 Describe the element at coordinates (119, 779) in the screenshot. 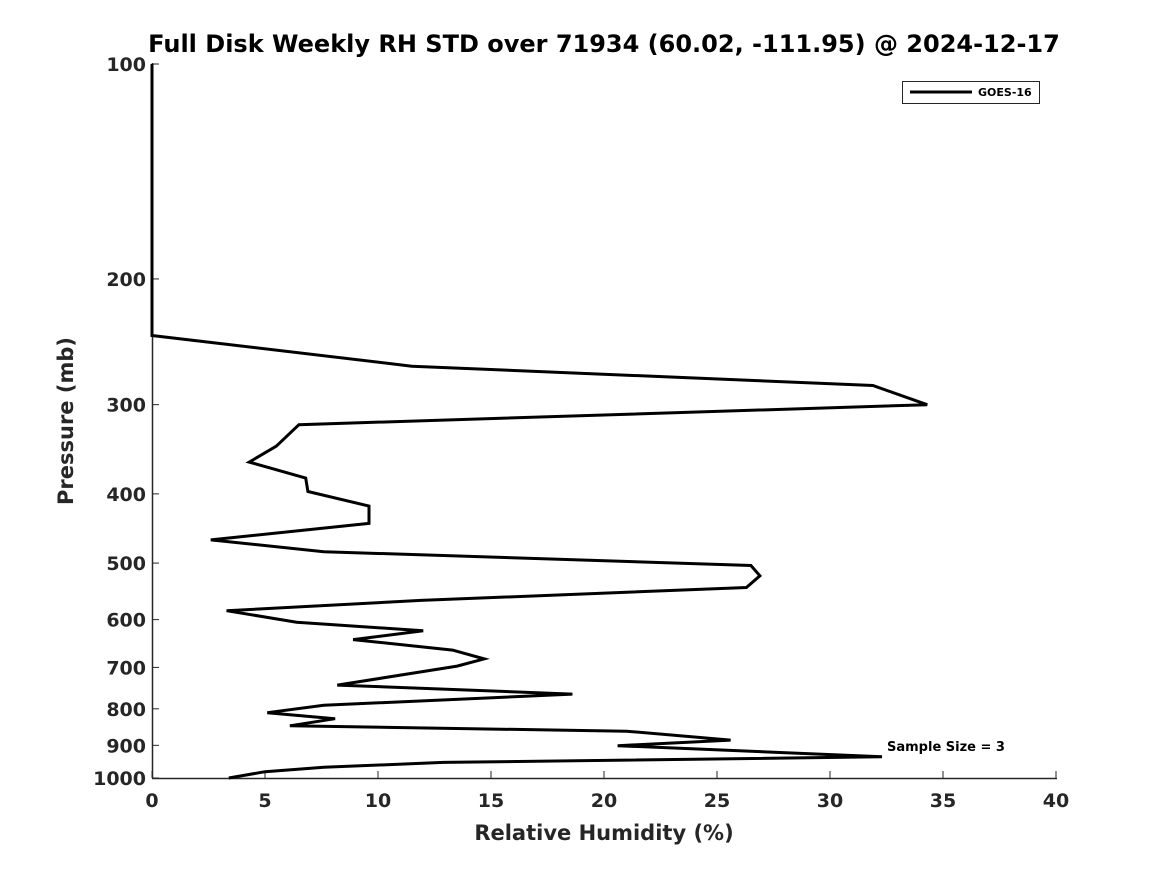

I see `y-tick-label: 1000` at that location.